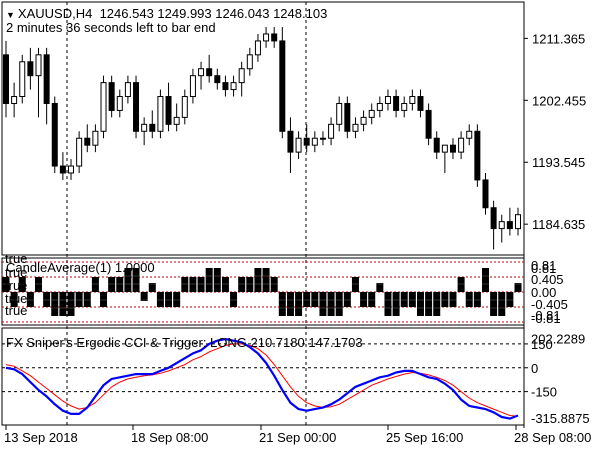 The image size is (600, 450). I want to click on ohlc-values: 1246.543 1249.993 1246.043 1248.103, so click(213, 13).